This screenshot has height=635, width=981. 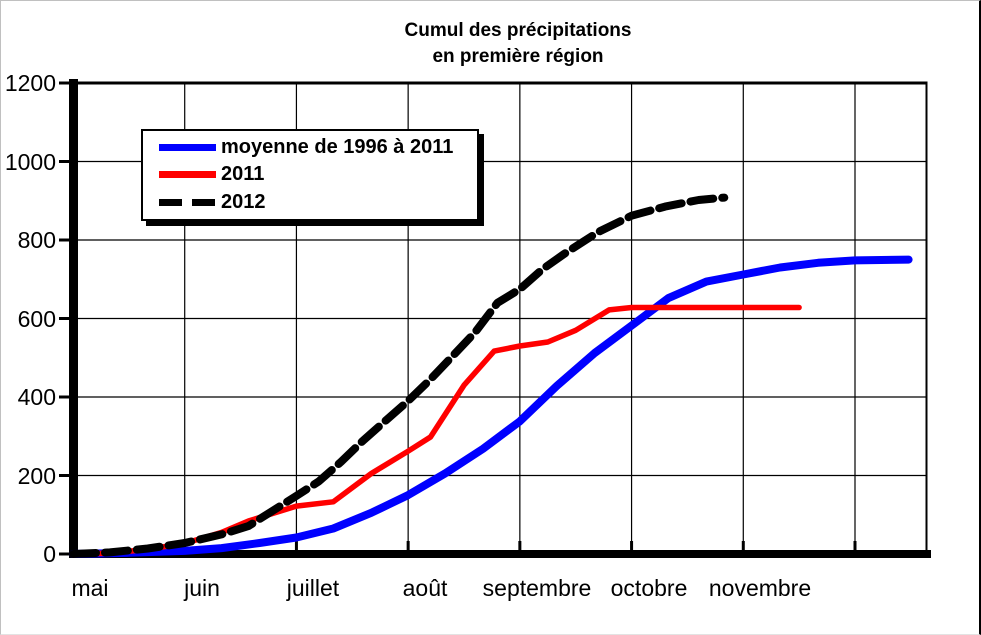 What do you see at coordinates (36, 476) in the screenshot?
I see `y-tick-label: 200` at bounding box center [36, 476].